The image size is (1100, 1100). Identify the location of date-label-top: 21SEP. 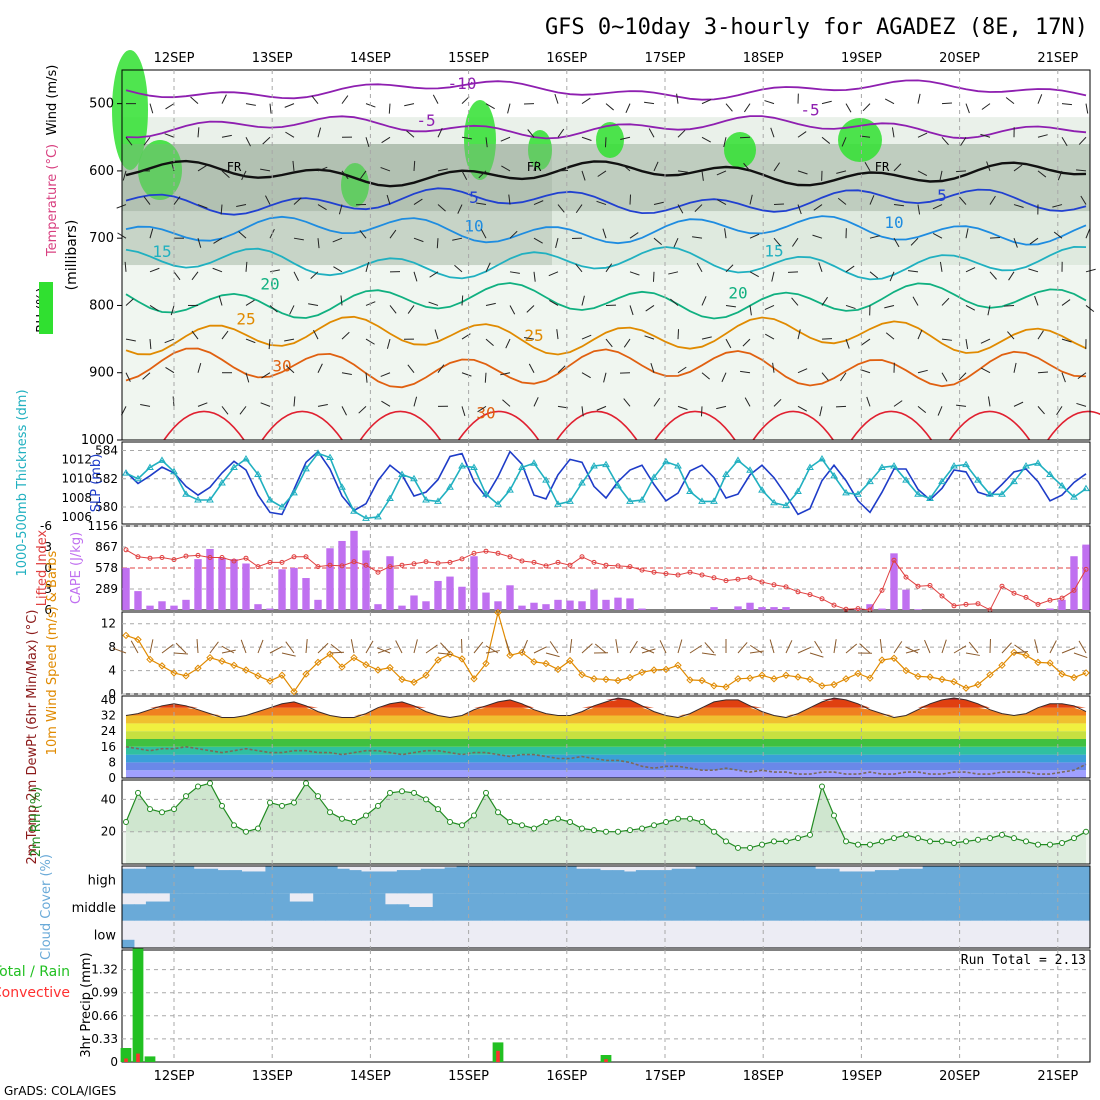
(1057, 58).